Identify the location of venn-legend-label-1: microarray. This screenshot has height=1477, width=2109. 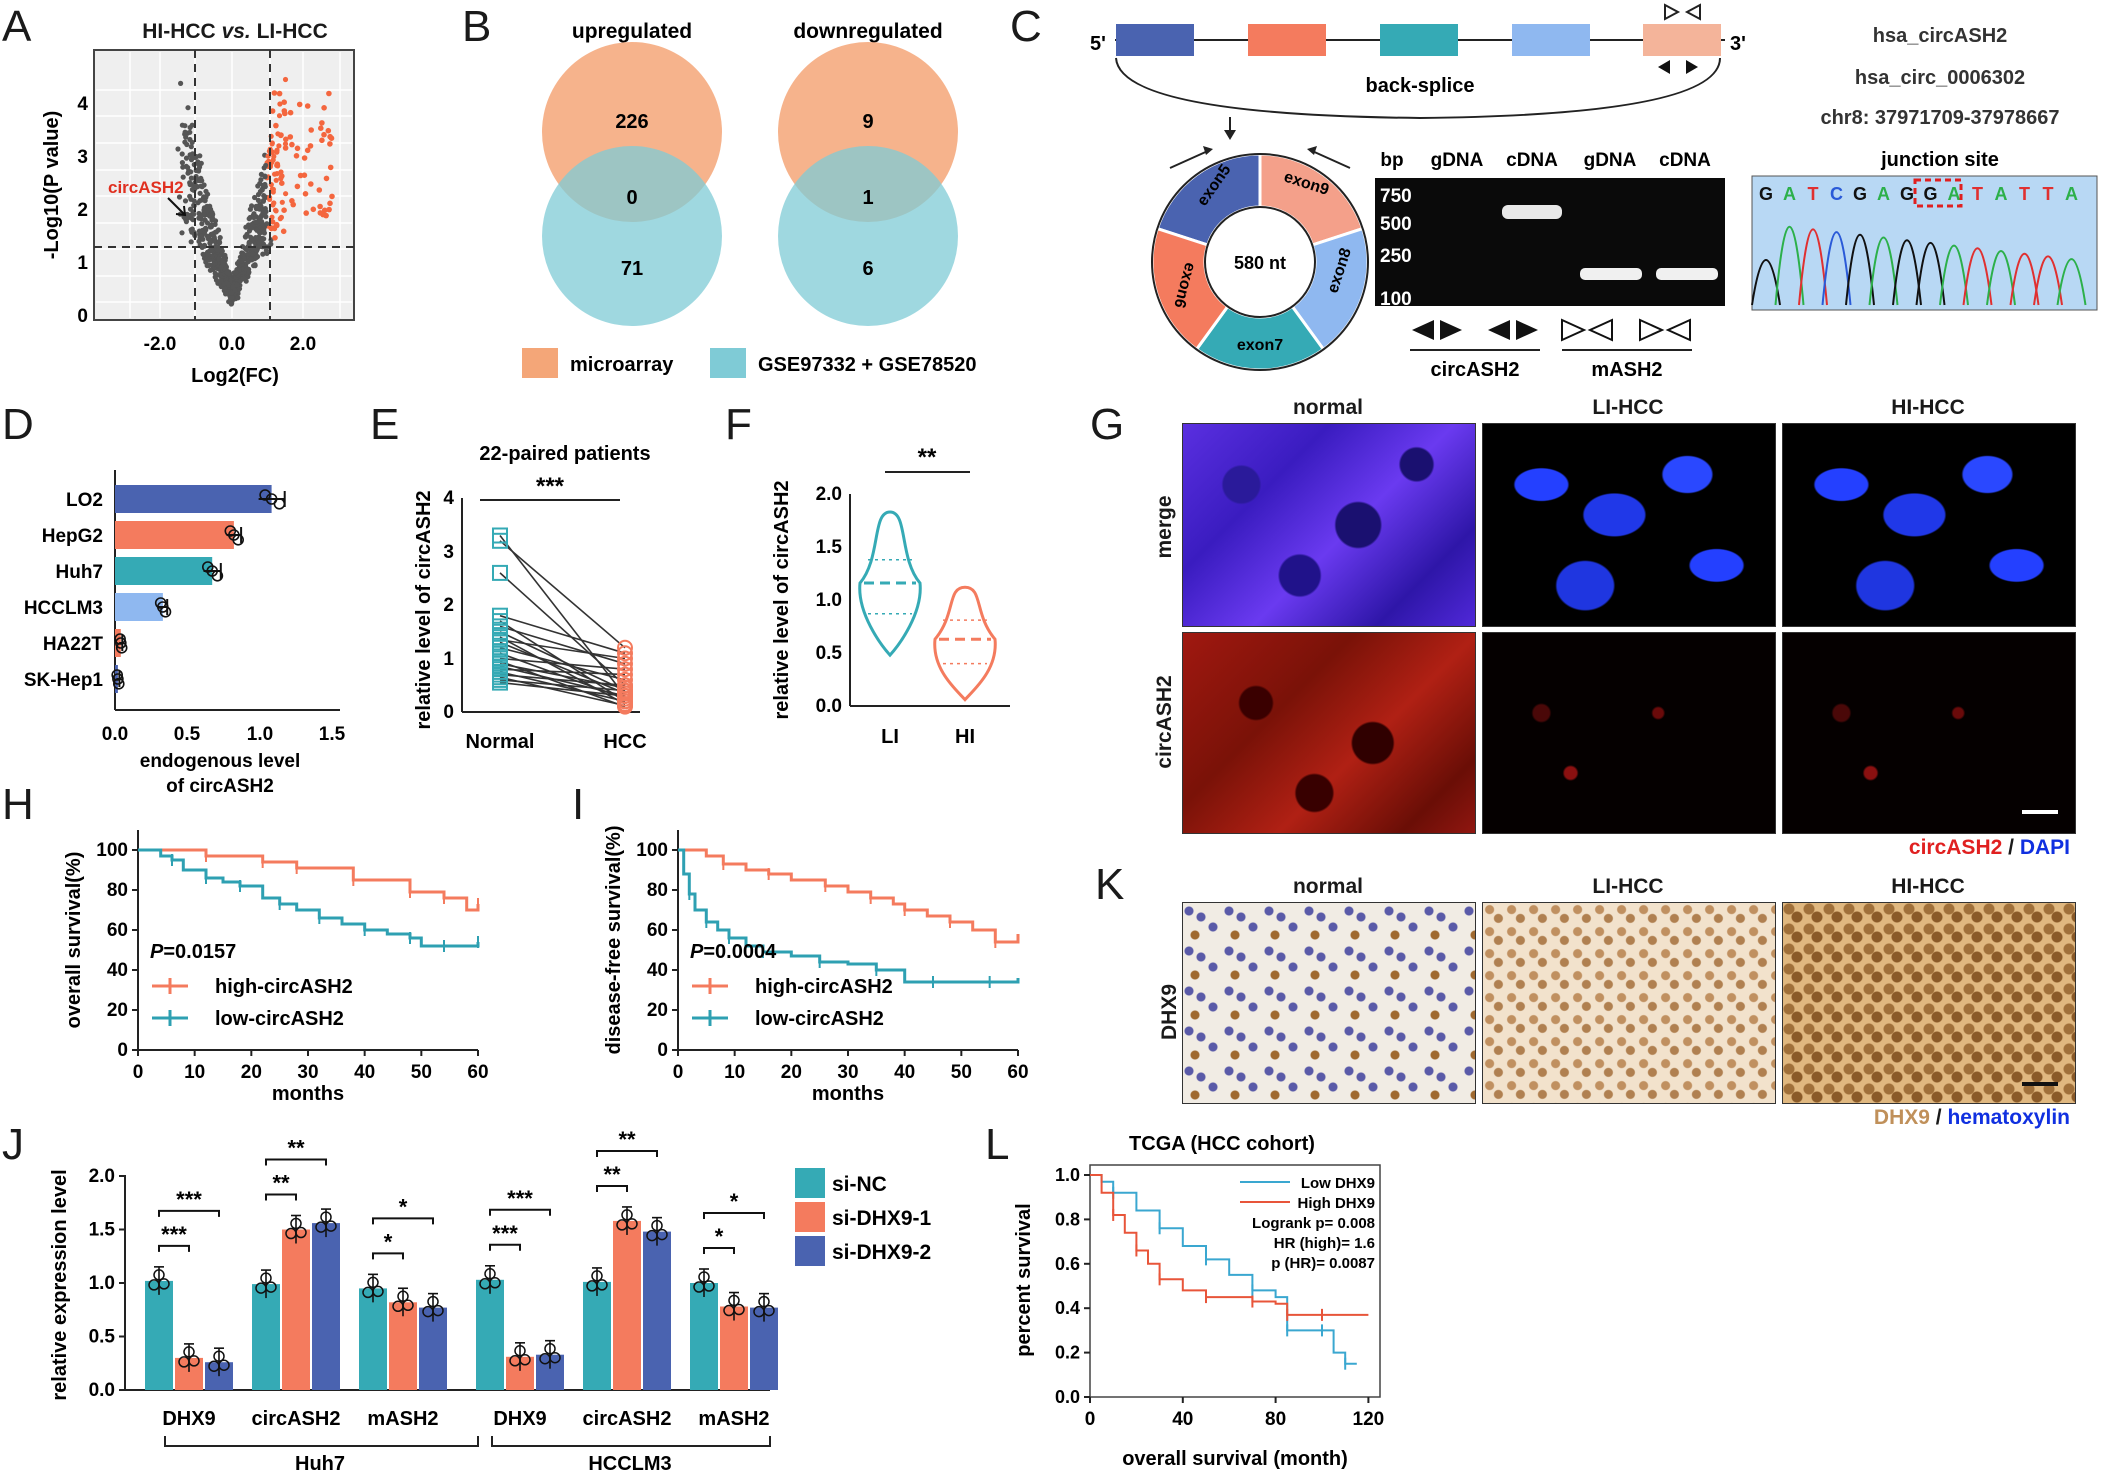
(622, 365).